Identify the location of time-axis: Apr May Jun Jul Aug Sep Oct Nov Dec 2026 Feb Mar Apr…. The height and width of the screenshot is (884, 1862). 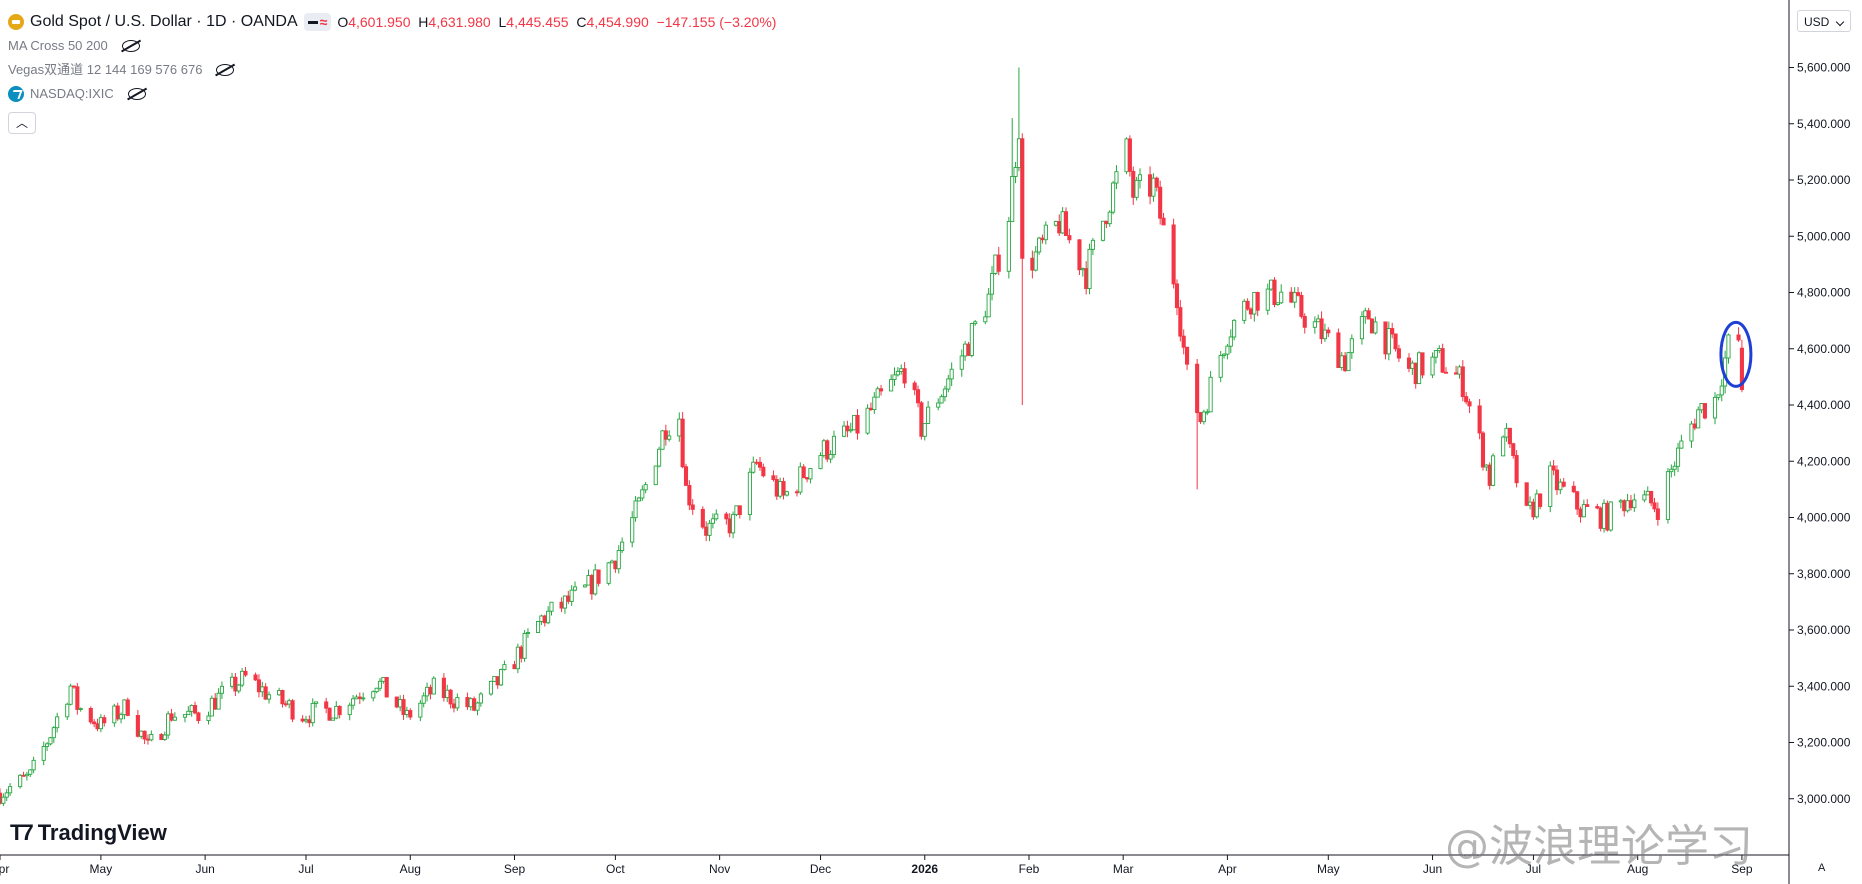
(876, 865).